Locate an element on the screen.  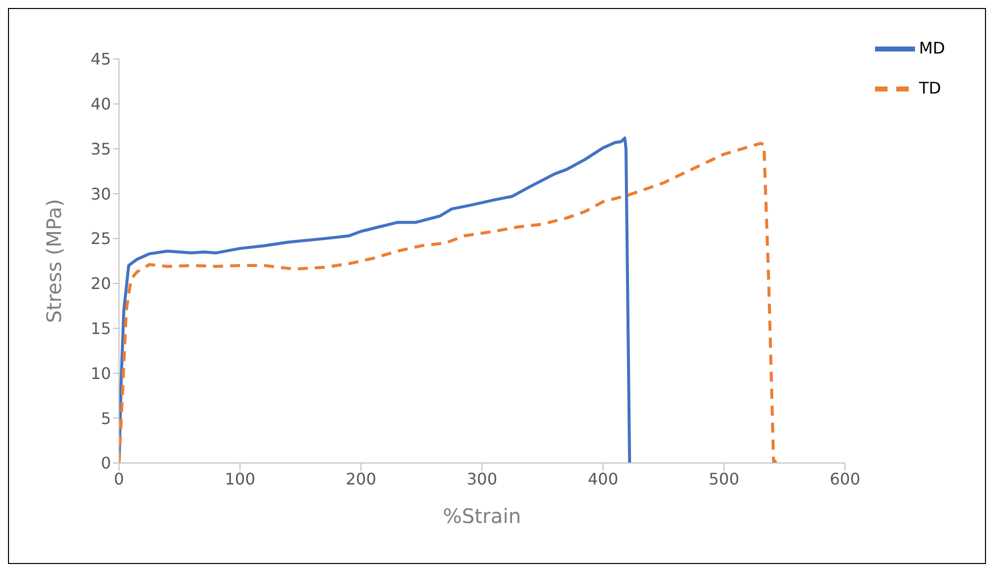
y-tick-label: 35 is located at coordinates (100, 148).